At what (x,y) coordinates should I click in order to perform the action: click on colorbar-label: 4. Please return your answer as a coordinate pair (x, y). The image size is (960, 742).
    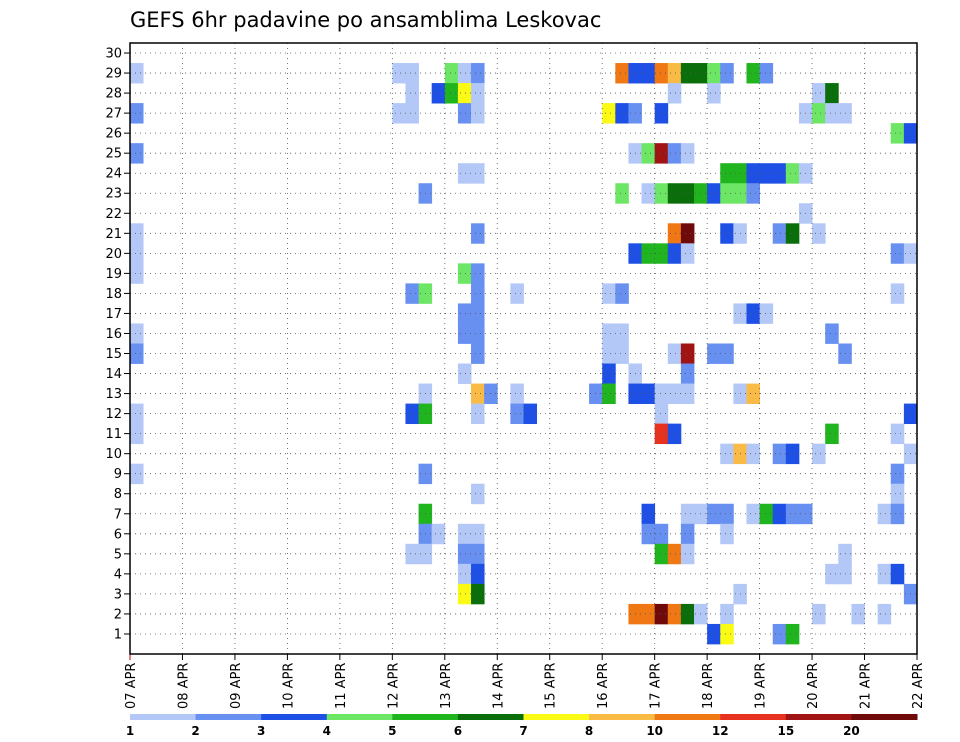
    Looking at the image, I should click on (327, 731).